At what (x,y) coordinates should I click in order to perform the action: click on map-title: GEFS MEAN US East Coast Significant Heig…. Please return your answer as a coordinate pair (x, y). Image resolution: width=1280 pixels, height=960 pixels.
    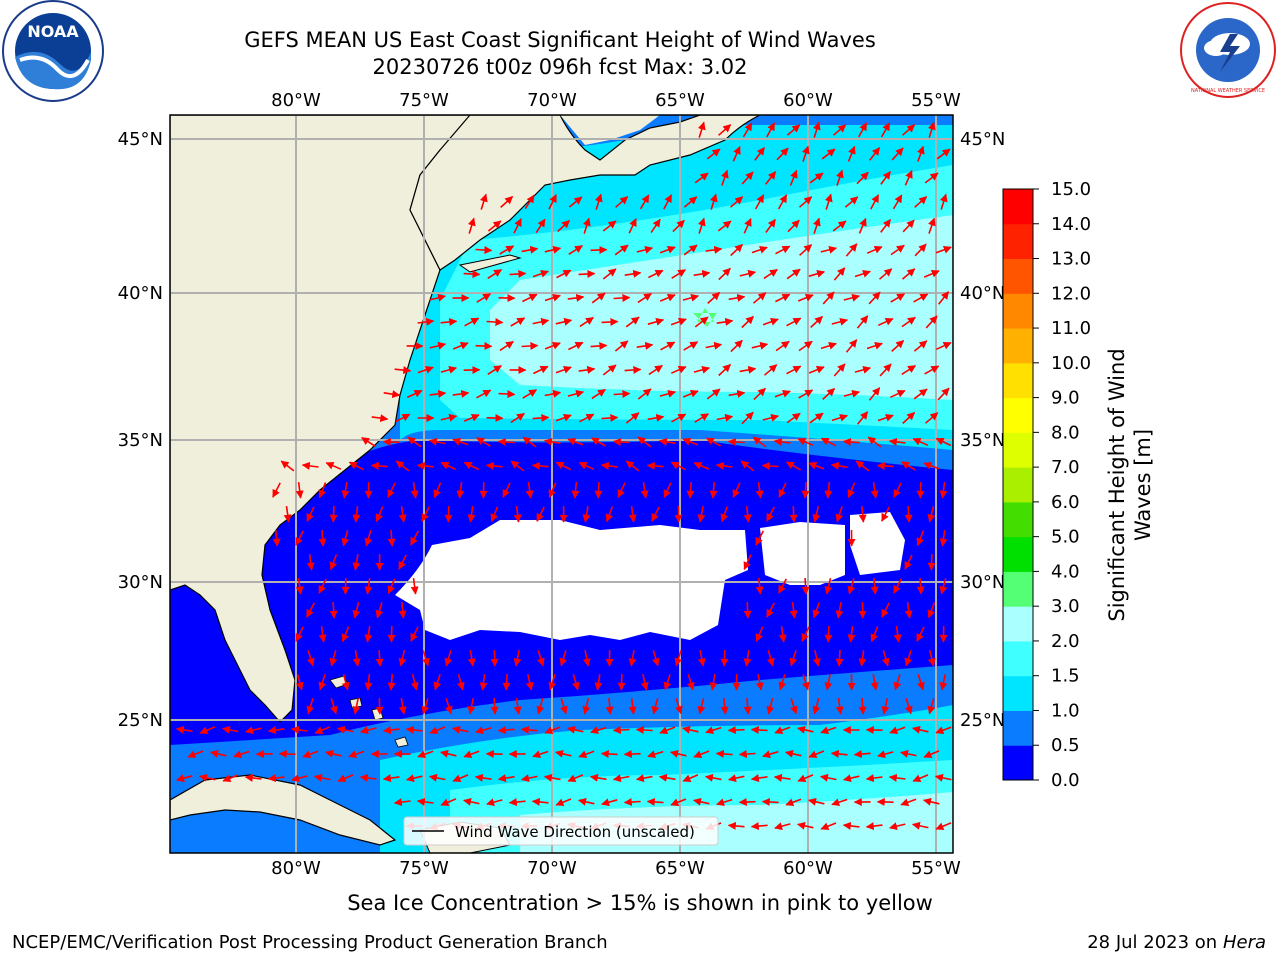
    Looking at the image, I should click on (560, 40).